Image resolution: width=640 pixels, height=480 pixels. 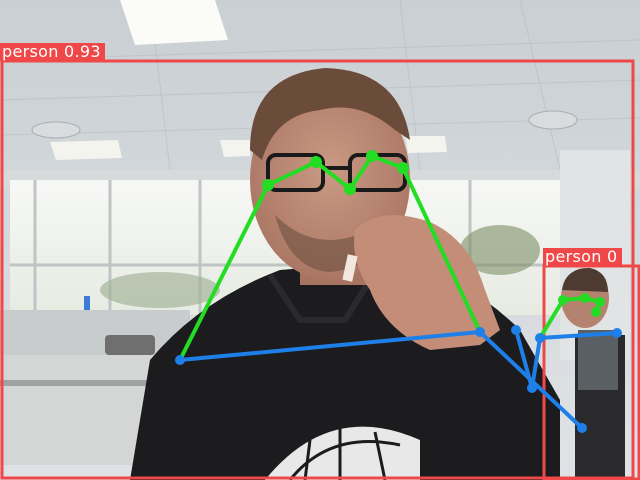 I want to click on detection-label-person-2: person 0, so click(x=582, y=257).